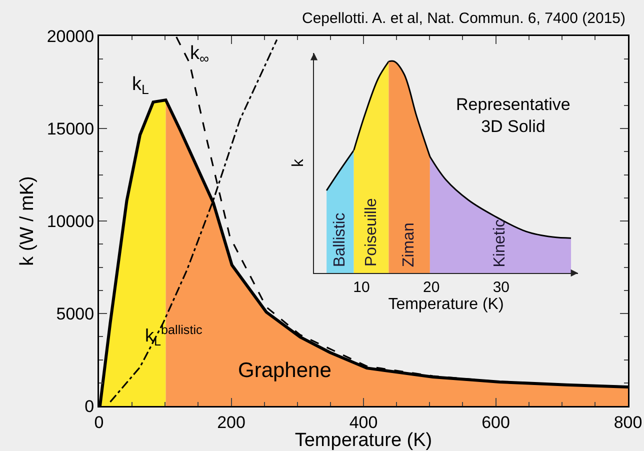  I want to click on x-tick-label: 400, so click(363, 422).